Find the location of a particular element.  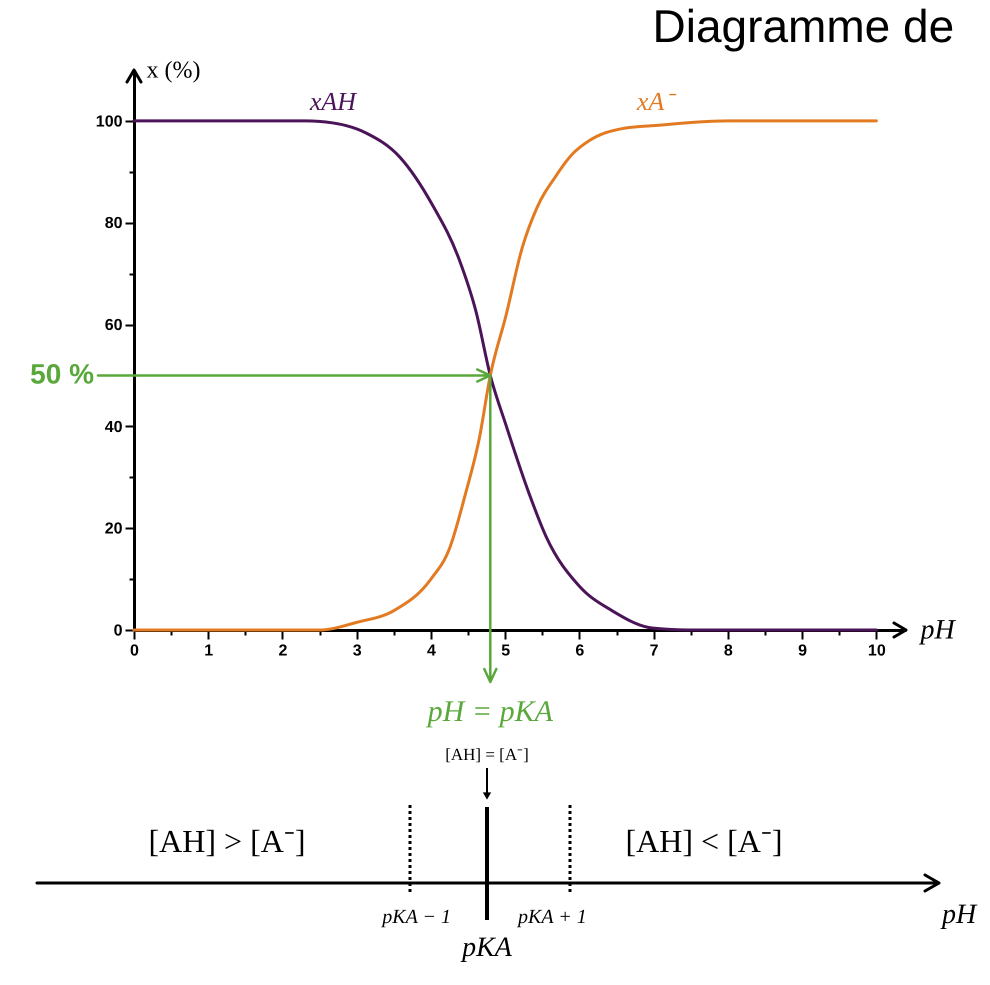

ref-line-label: 50 % is located at coordinates (62, 374).